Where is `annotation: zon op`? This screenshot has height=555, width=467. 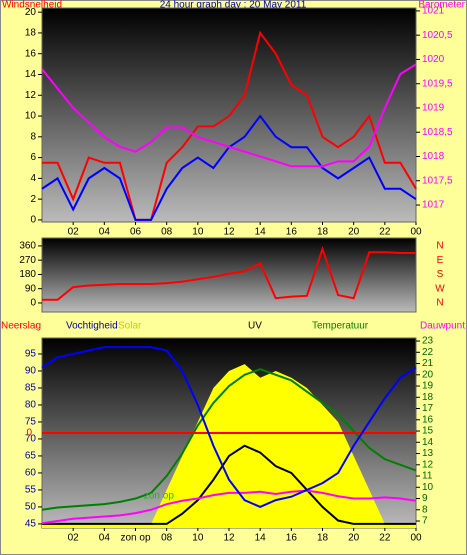 annotation: zon op is located at coordinates (159, 496).